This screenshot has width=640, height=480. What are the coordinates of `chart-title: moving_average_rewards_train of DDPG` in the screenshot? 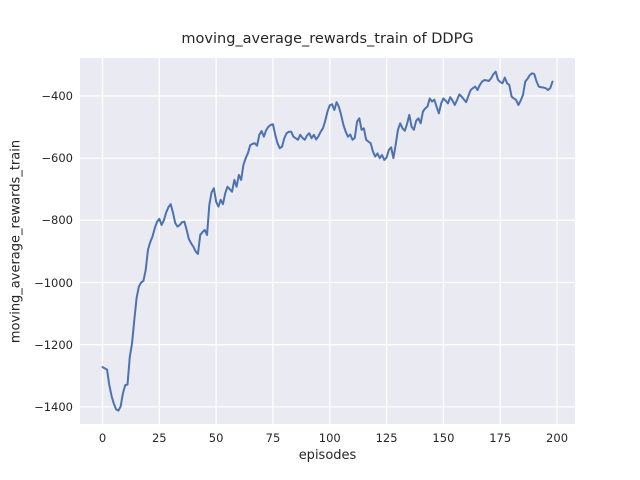 It's located at (327, 39).